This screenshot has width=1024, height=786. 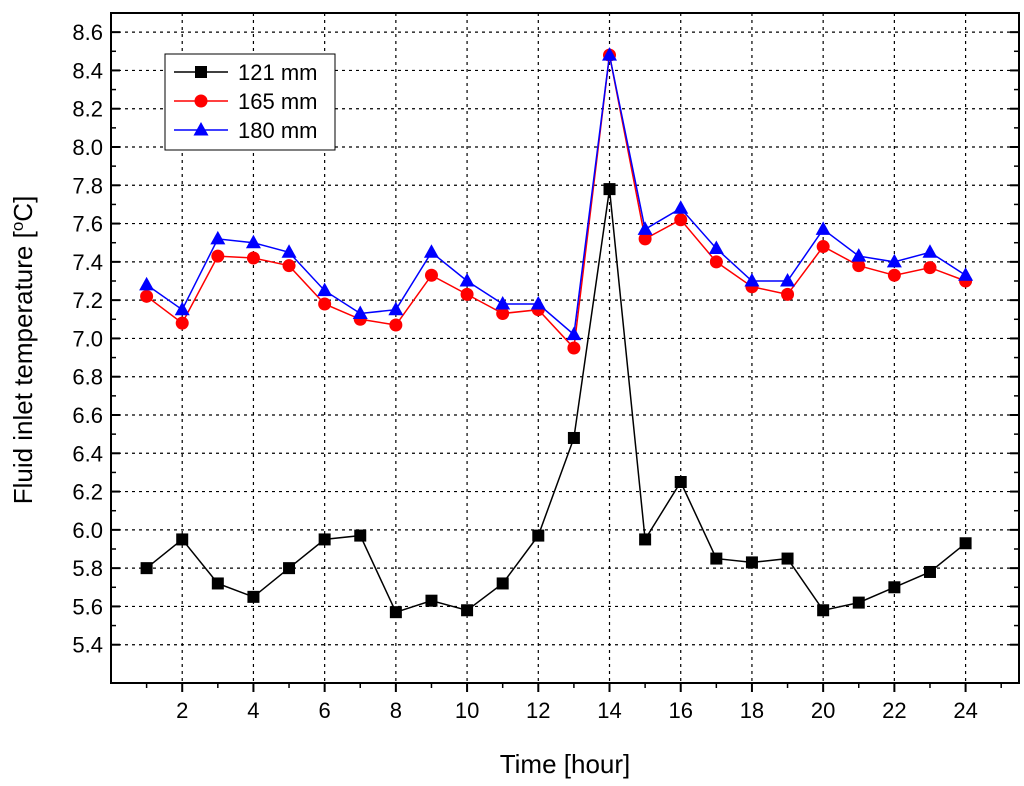 I want to click on y-tick-label: 8.6, so click(x=87, y=32).